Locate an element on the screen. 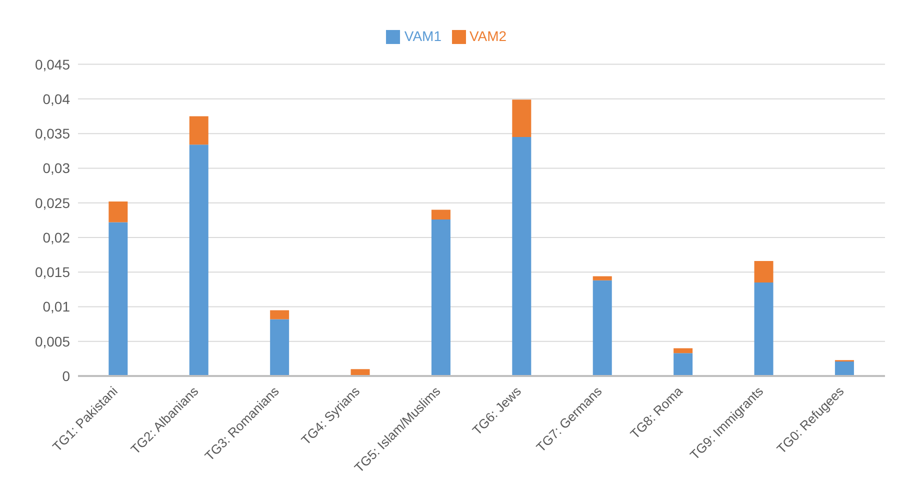  y-tick-label: 0,005 is located at coordinates (52, 341).